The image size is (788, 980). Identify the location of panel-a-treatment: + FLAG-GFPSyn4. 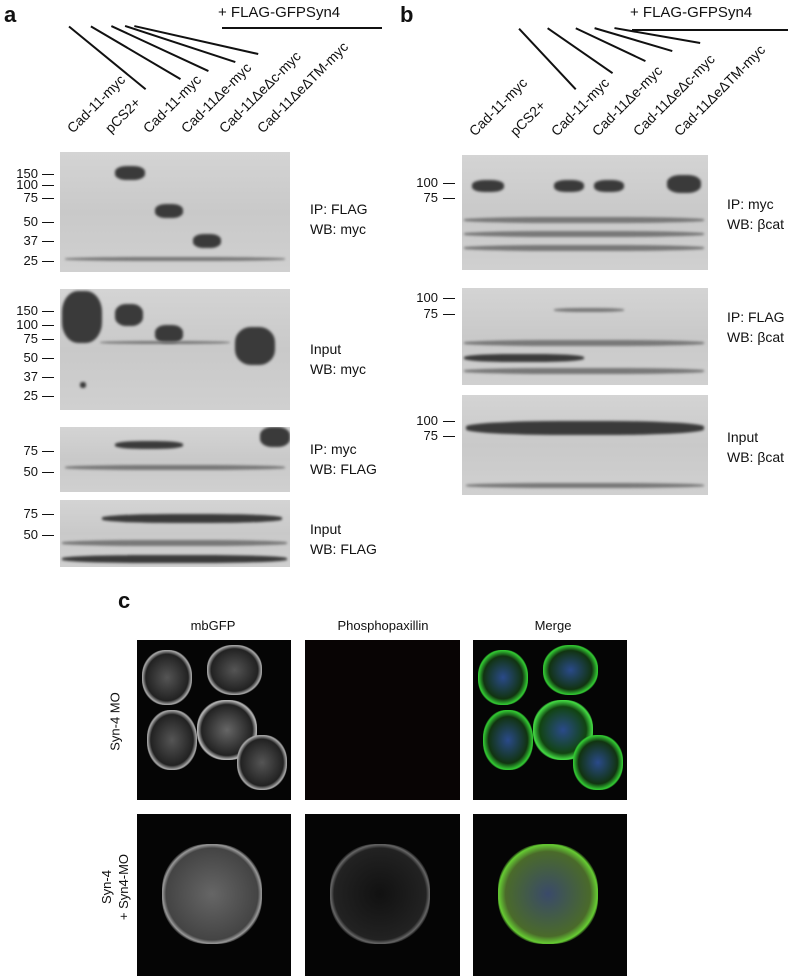
(279, 12).